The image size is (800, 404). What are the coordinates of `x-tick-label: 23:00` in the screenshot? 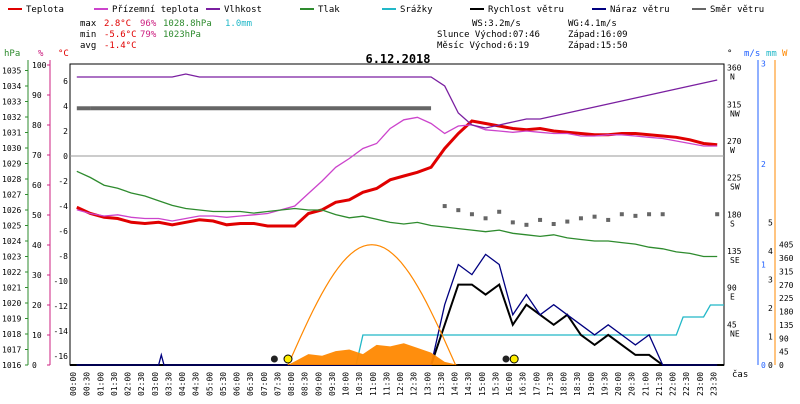 It's located at (700, 384).